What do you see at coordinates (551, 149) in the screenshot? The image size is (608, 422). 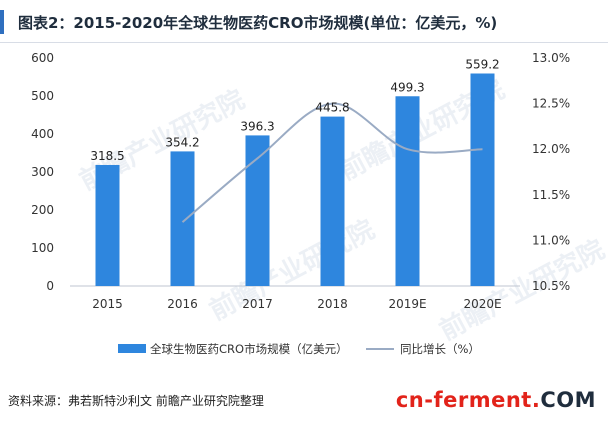 I see `y-right-tick-label: 12.0%` at bounding box center [551, 149].